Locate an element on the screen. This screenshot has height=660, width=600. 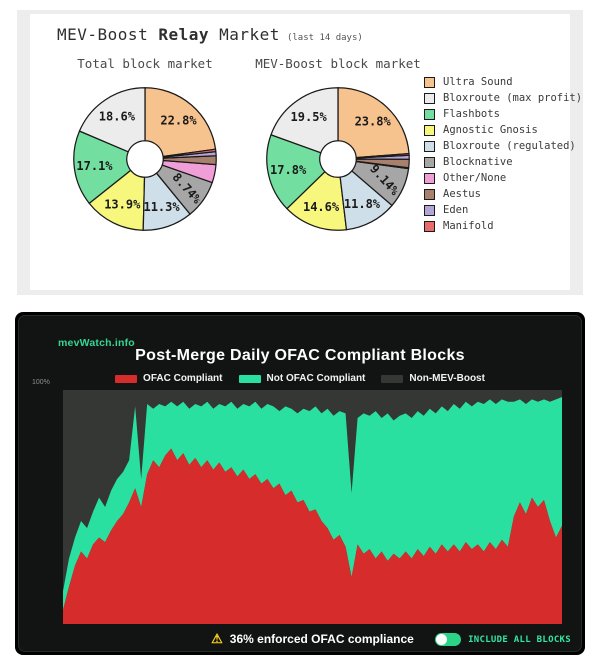
ofac-legend-label-ofac-green: Not OFAC Compliant is located at coordinates (316, 378).